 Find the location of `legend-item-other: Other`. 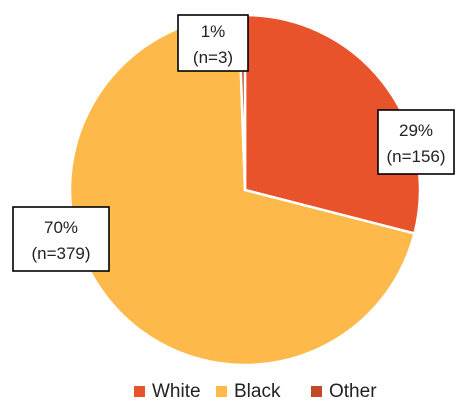

legend-item-other: Other is located at coordinates (344, 391).